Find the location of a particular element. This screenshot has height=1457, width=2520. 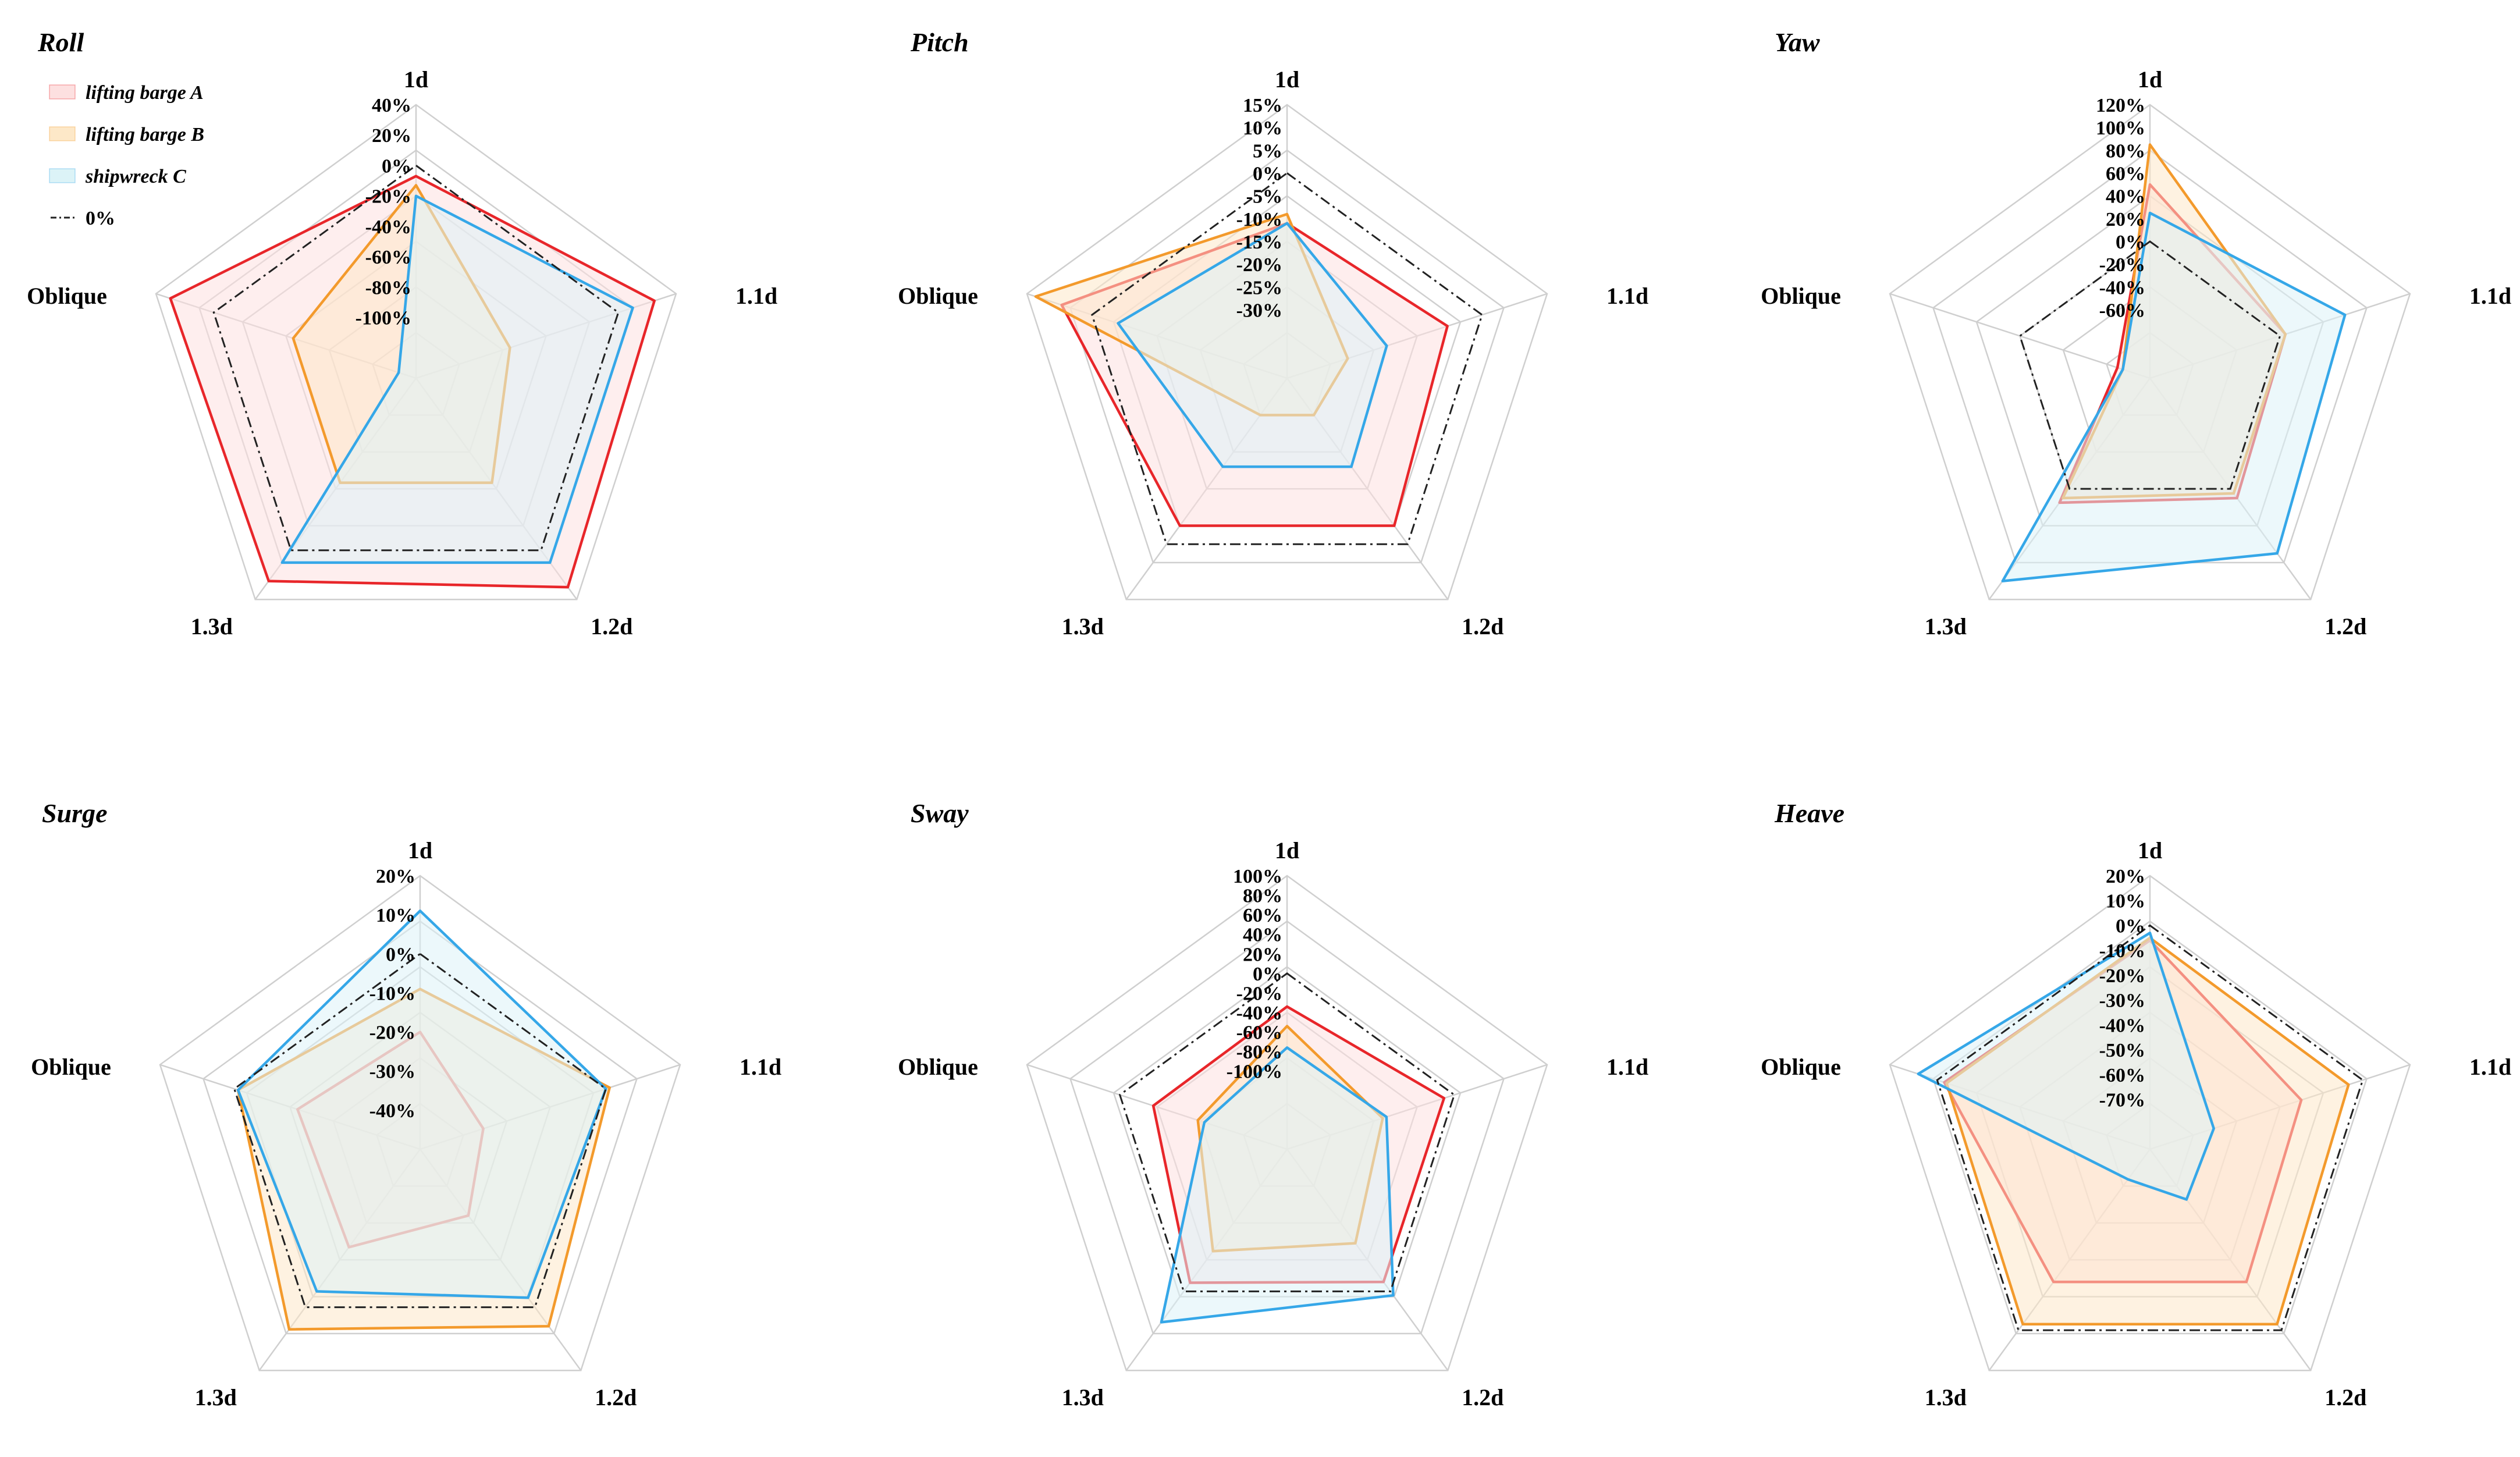

legend-label-lifting-barge-a: lifting barge A is located at coordinates (145, 93).